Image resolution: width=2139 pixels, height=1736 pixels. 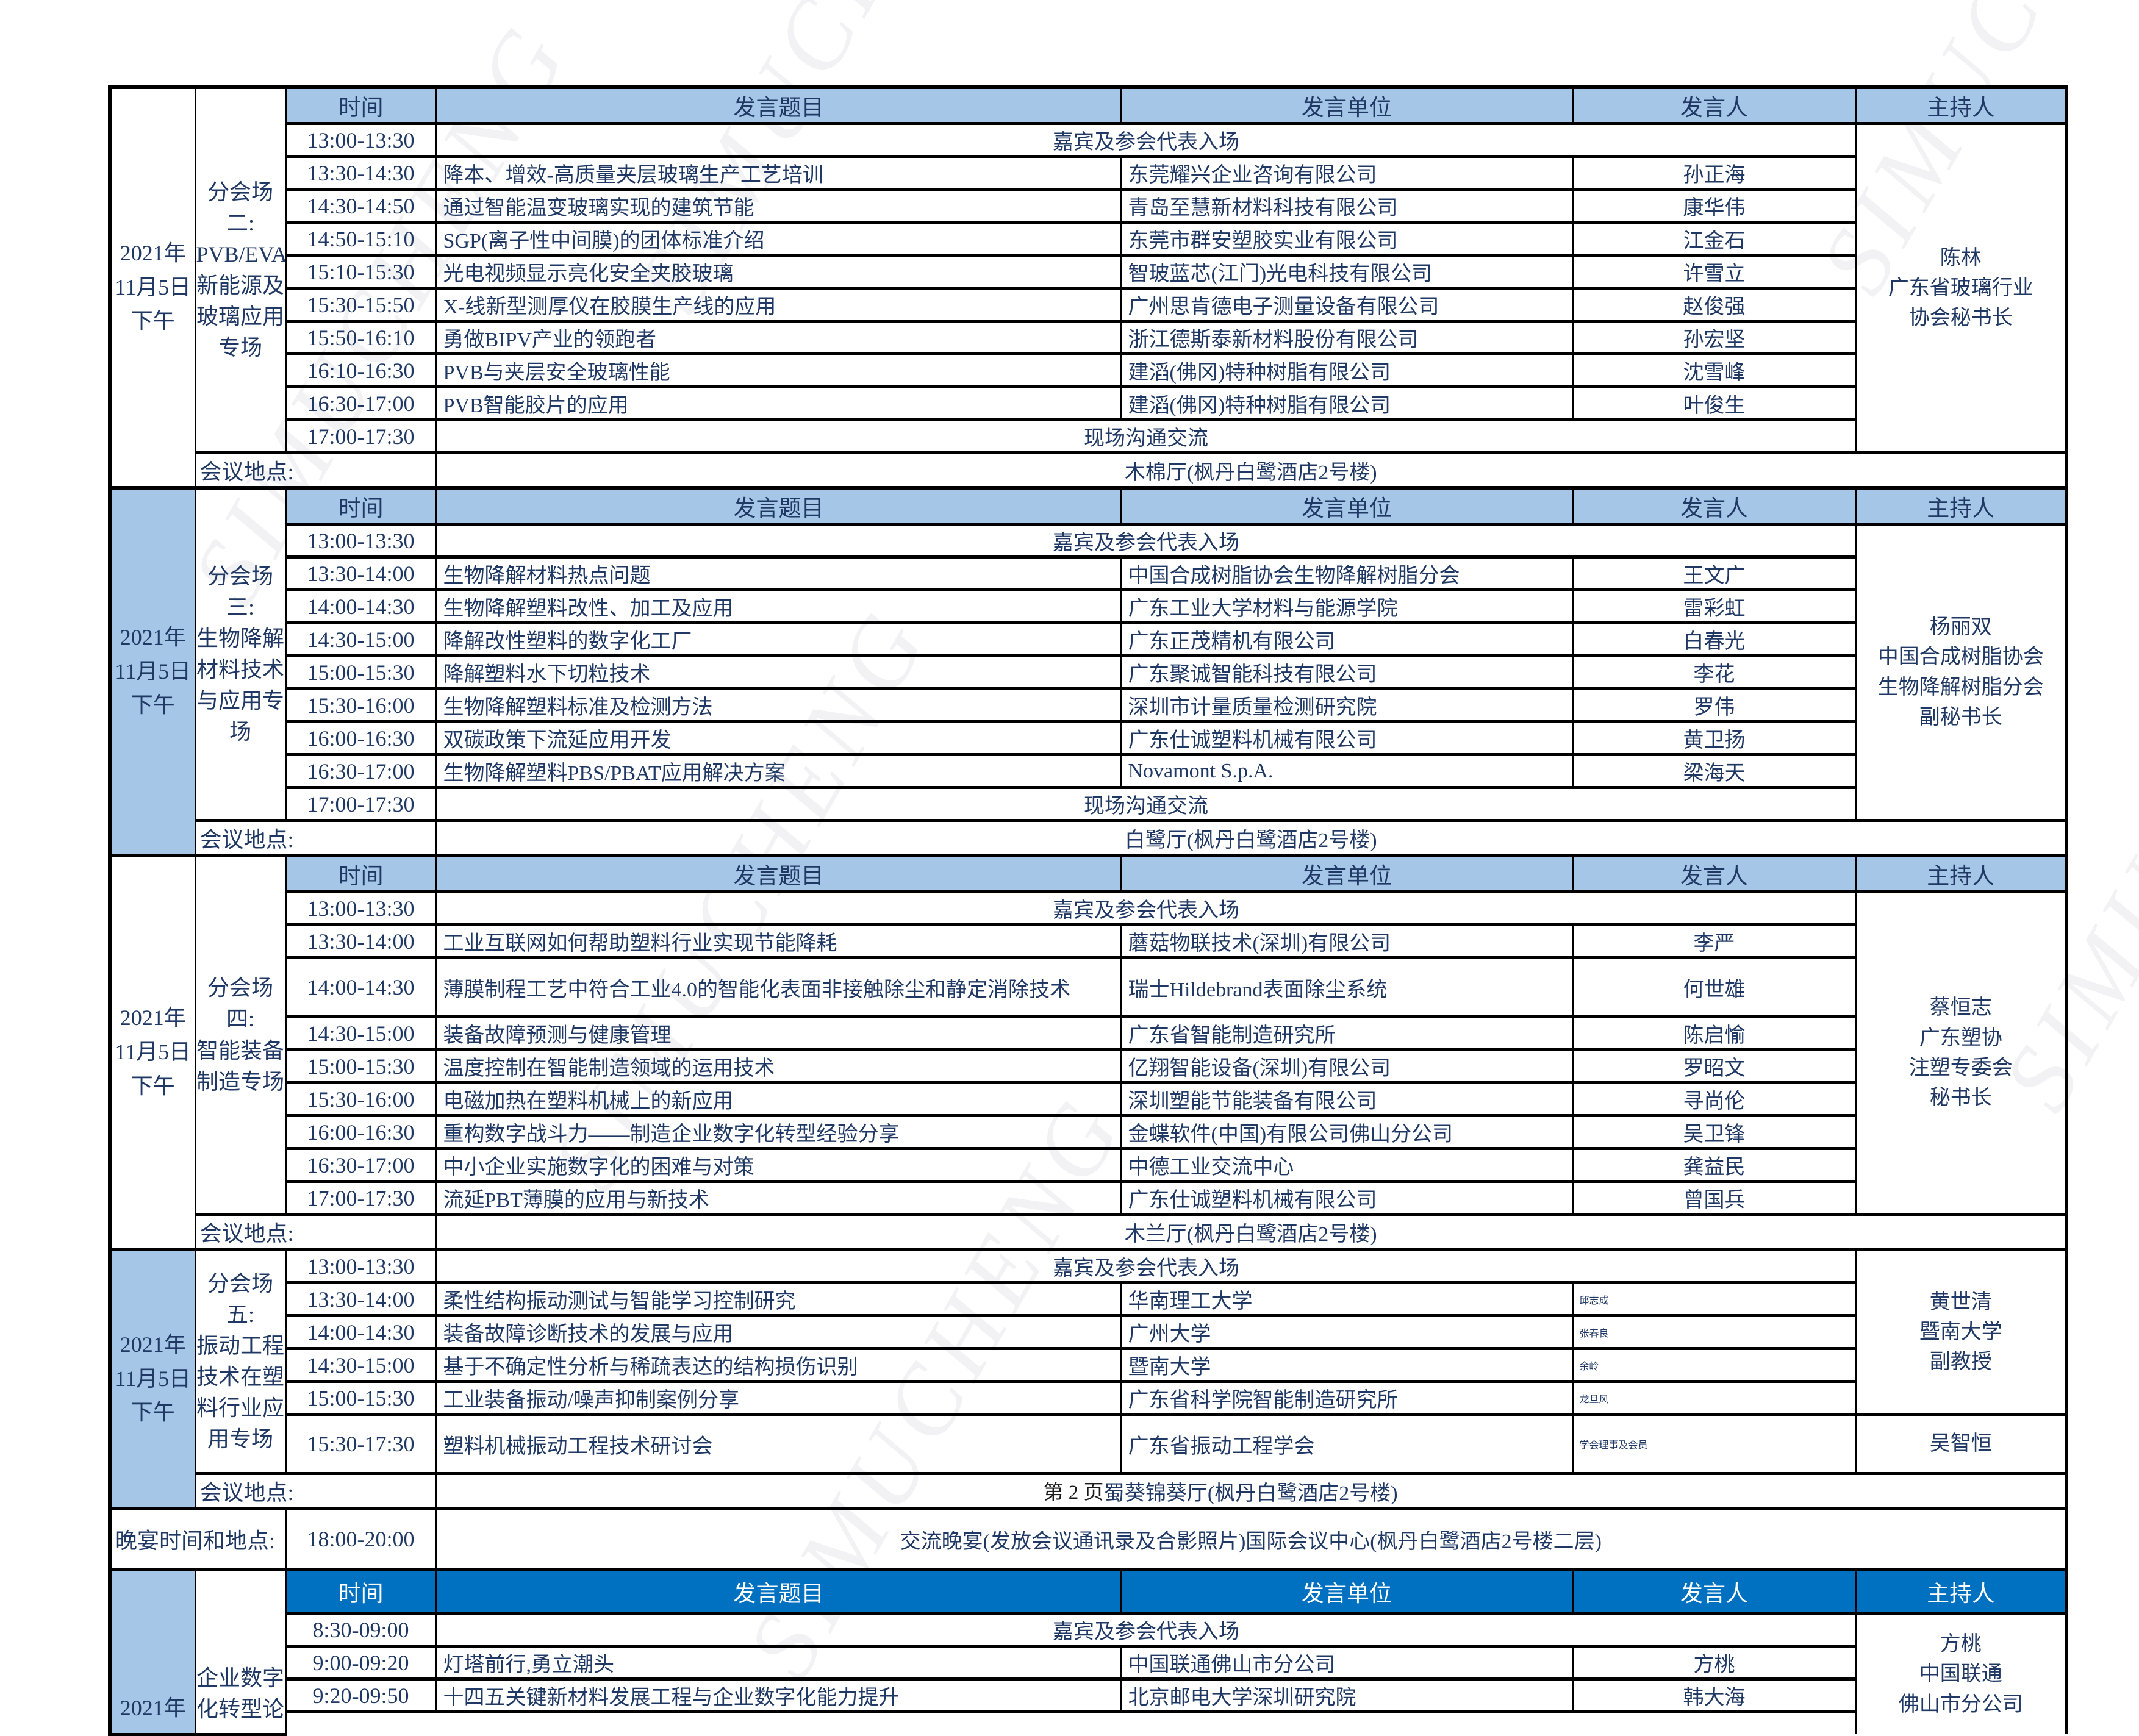 What do you see at coordinates (778, 1695) in the screenshot?
I see `topic-cell: 十四五关键新材料发展工程与企业数字化能力提升` at bounding box center [778, 1695].